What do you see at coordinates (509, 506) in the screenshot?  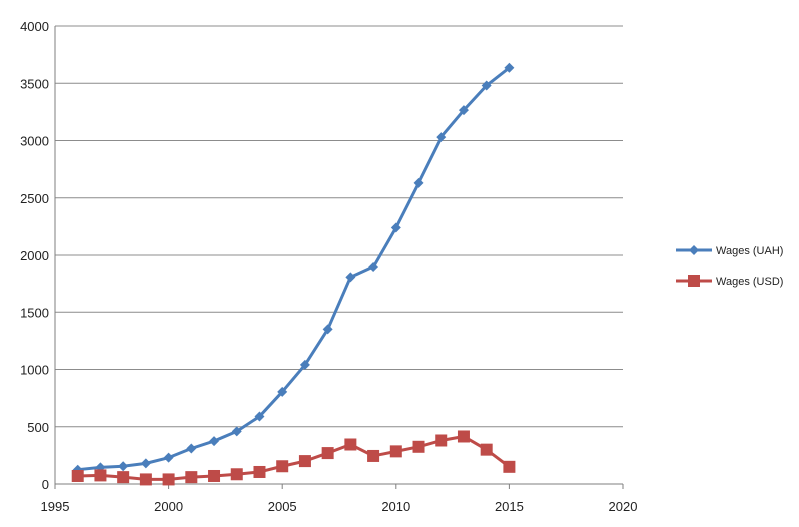 I see `x-tick-label: 2015` at bounding box center [509, 506].